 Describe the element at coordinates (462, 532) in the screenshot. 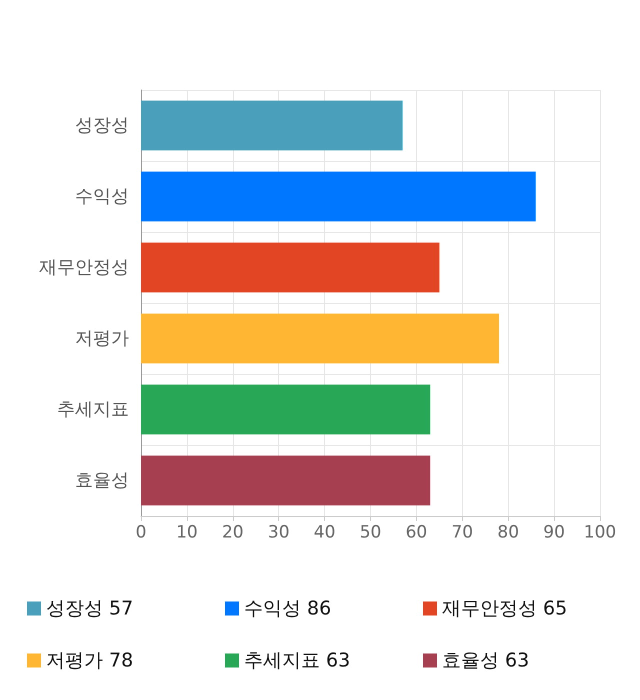

I see `x-tick-label: 70` at that location.